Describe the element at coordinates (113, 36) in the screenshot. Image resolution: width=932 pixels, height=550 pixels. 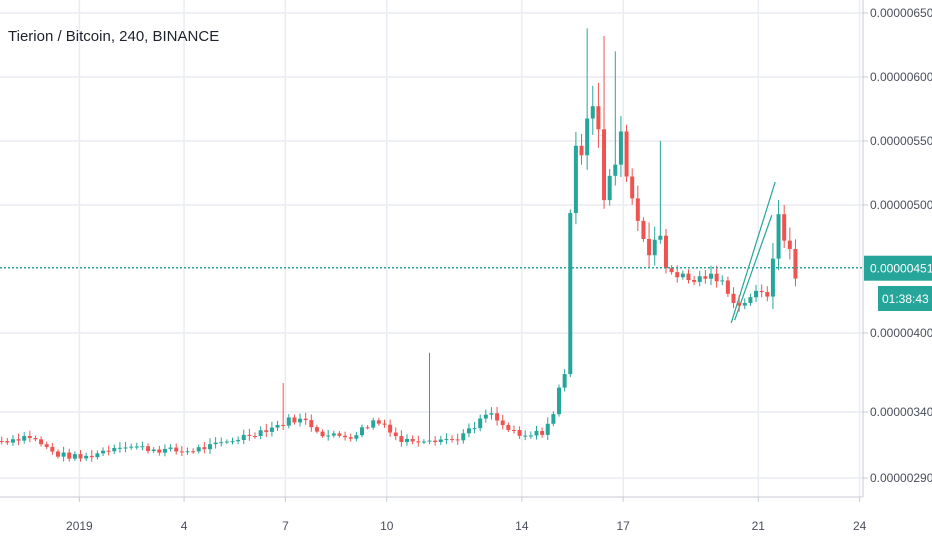
I see `chart-title: Tierion / Bitcoin, 240, BINANCE` at that location.